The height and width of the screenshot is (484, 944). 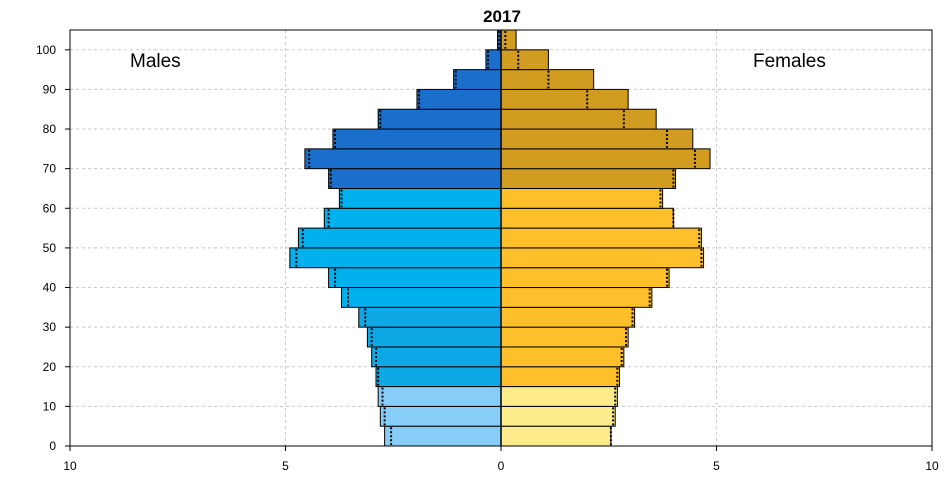 What do you see at coordinates (789, 61) in the screenshot?
I see `females-label: Females` at bounding box center [789, 61].